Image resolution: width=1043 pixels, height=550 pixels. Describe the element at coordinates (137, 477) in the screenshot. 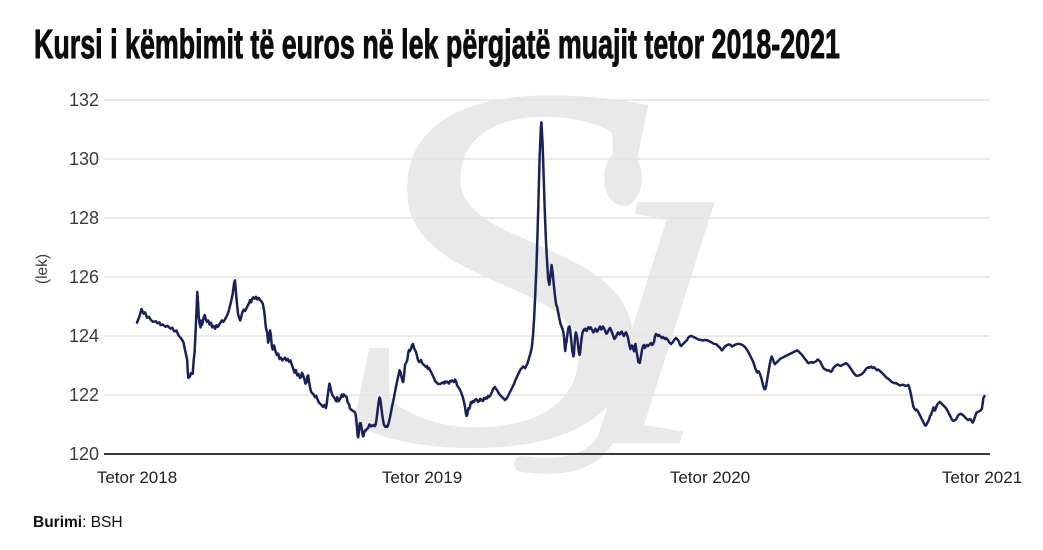

I see `svg-text: Tetor 2018` at that location.